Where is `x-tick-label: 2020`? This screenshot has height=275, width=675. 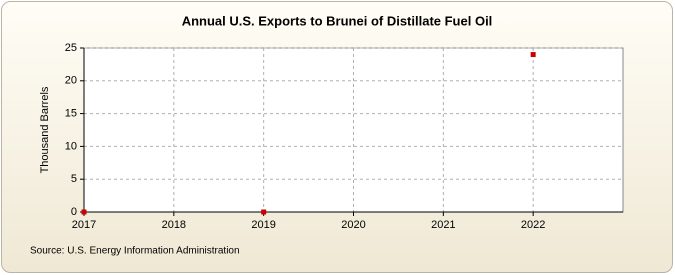
x-tick-label: 2020 is located at coordinates (353, 225).